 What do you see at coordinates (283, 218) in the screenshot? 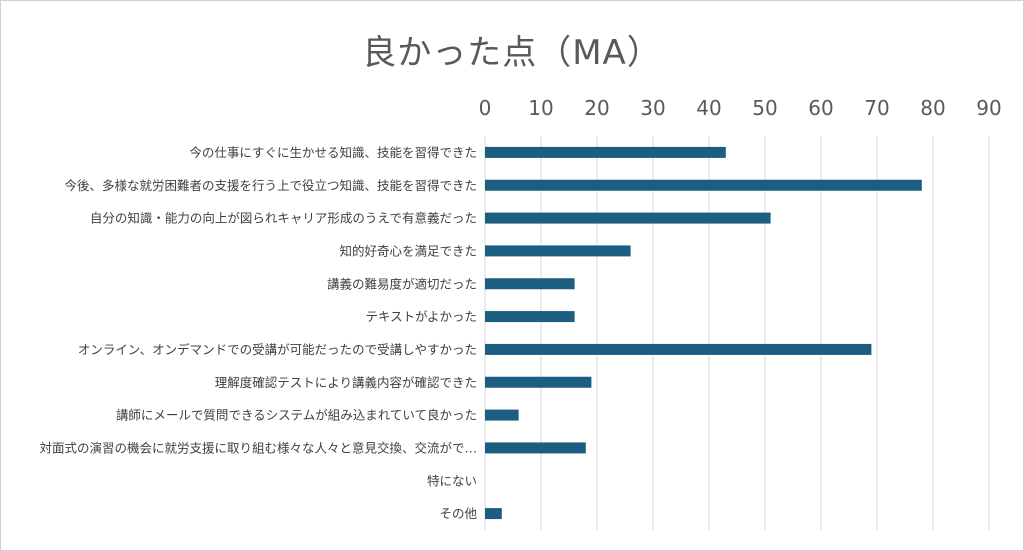
I see `category-label: 自分の知識・能力の向上が図られキャリア形成のうえで有意義だった` at bounding box center [283, 218].